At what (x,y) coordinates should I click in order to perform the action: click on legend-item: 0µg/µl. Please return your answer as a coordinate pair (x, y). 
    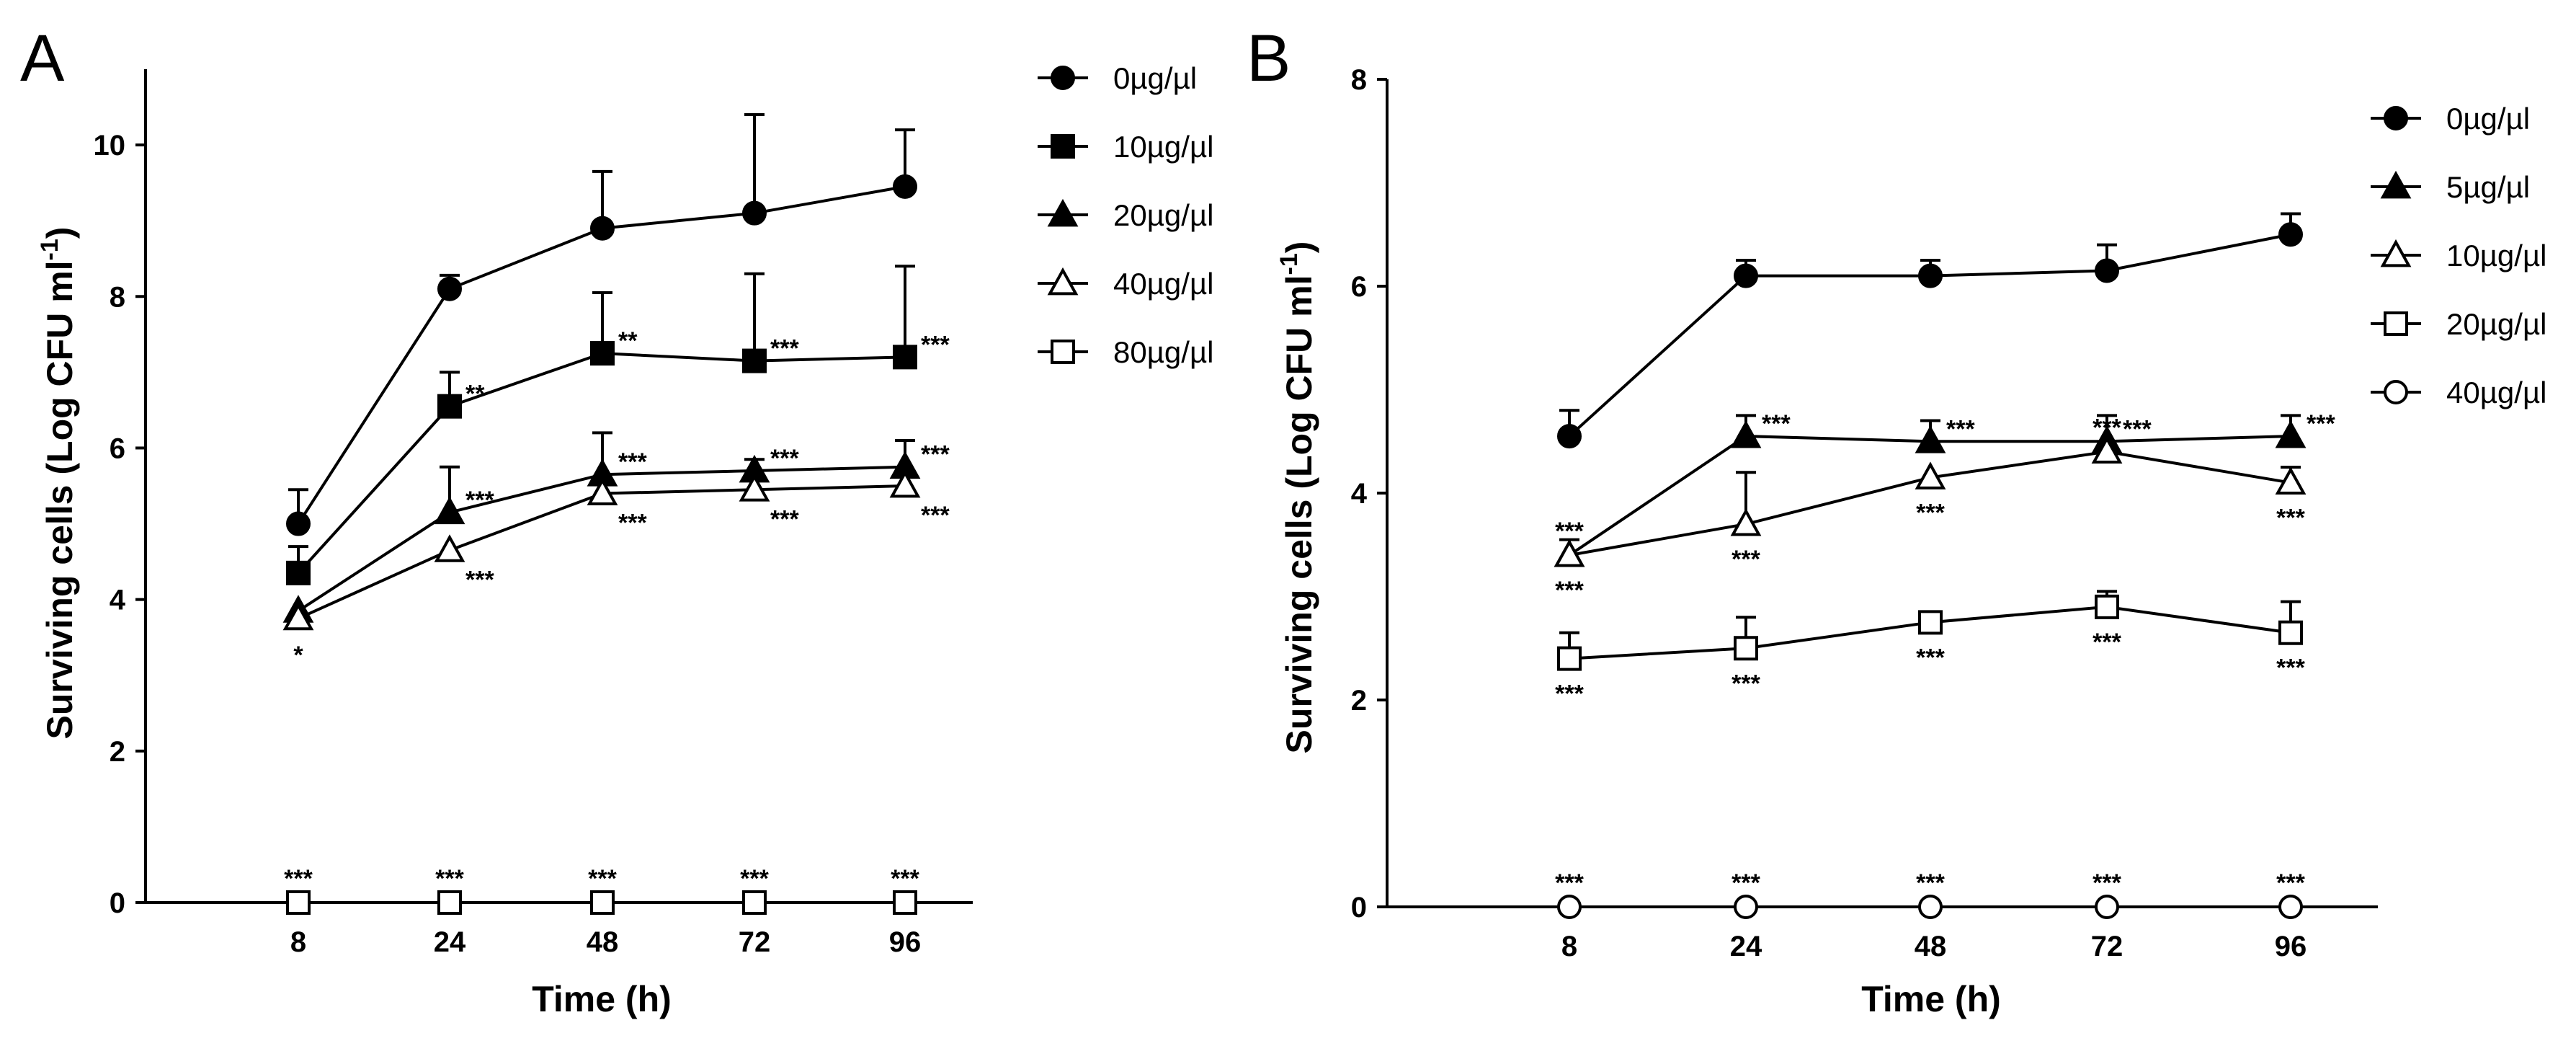
    Looking at the image, I should click on (2450, 119).